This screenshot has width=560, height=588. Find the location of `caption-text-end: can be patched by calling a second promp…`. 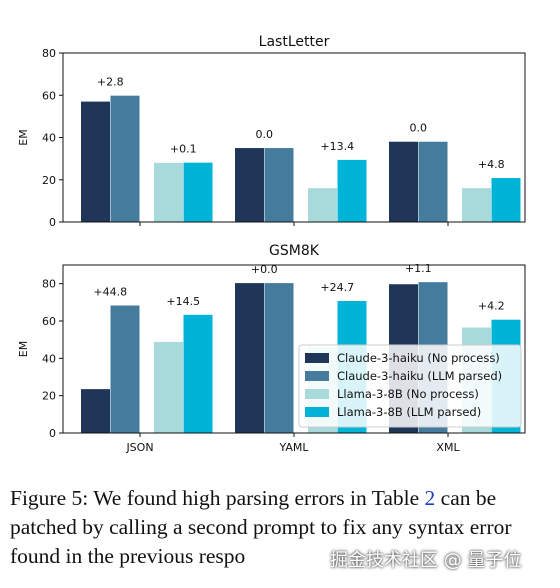

caption-text-end: can be patched by calling a second promp… is located at coordinates (261, 527).